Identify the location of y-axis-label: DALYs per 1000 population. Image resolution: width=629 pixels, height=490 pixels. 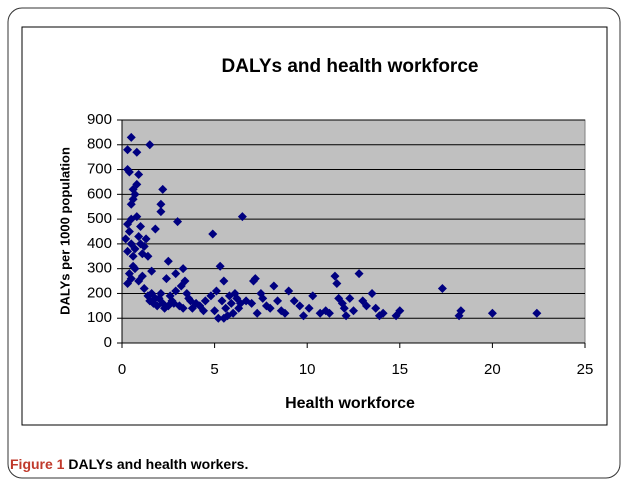
(64, 231).